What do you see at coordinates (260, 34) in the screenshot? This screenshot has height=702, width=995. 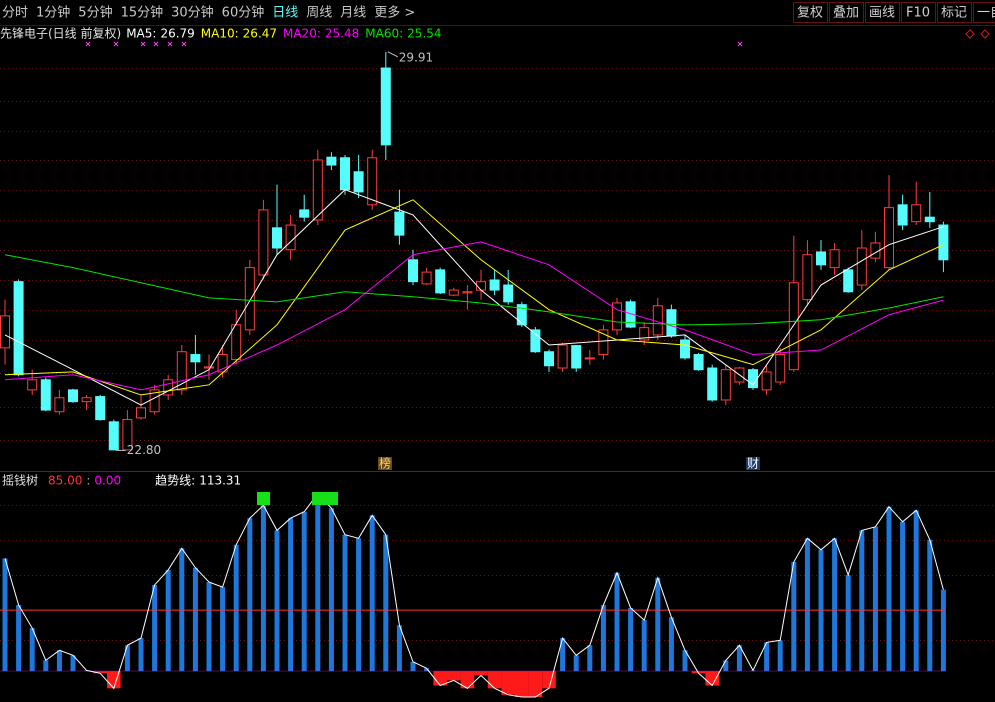 I see `legend-value: 26.47` at bounding box center [260, 34].